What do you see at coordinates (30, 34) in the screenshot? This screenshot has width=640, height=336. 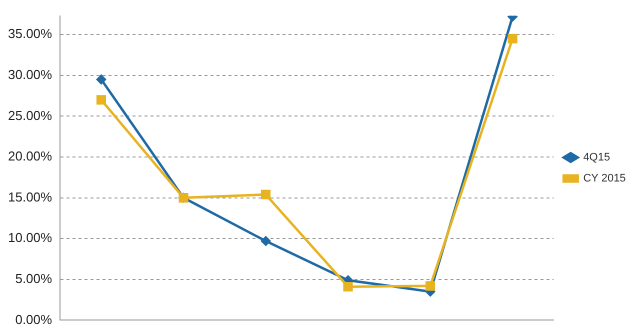 I see `y-tick-label: 35.00%` at bounding box center [30, 34].